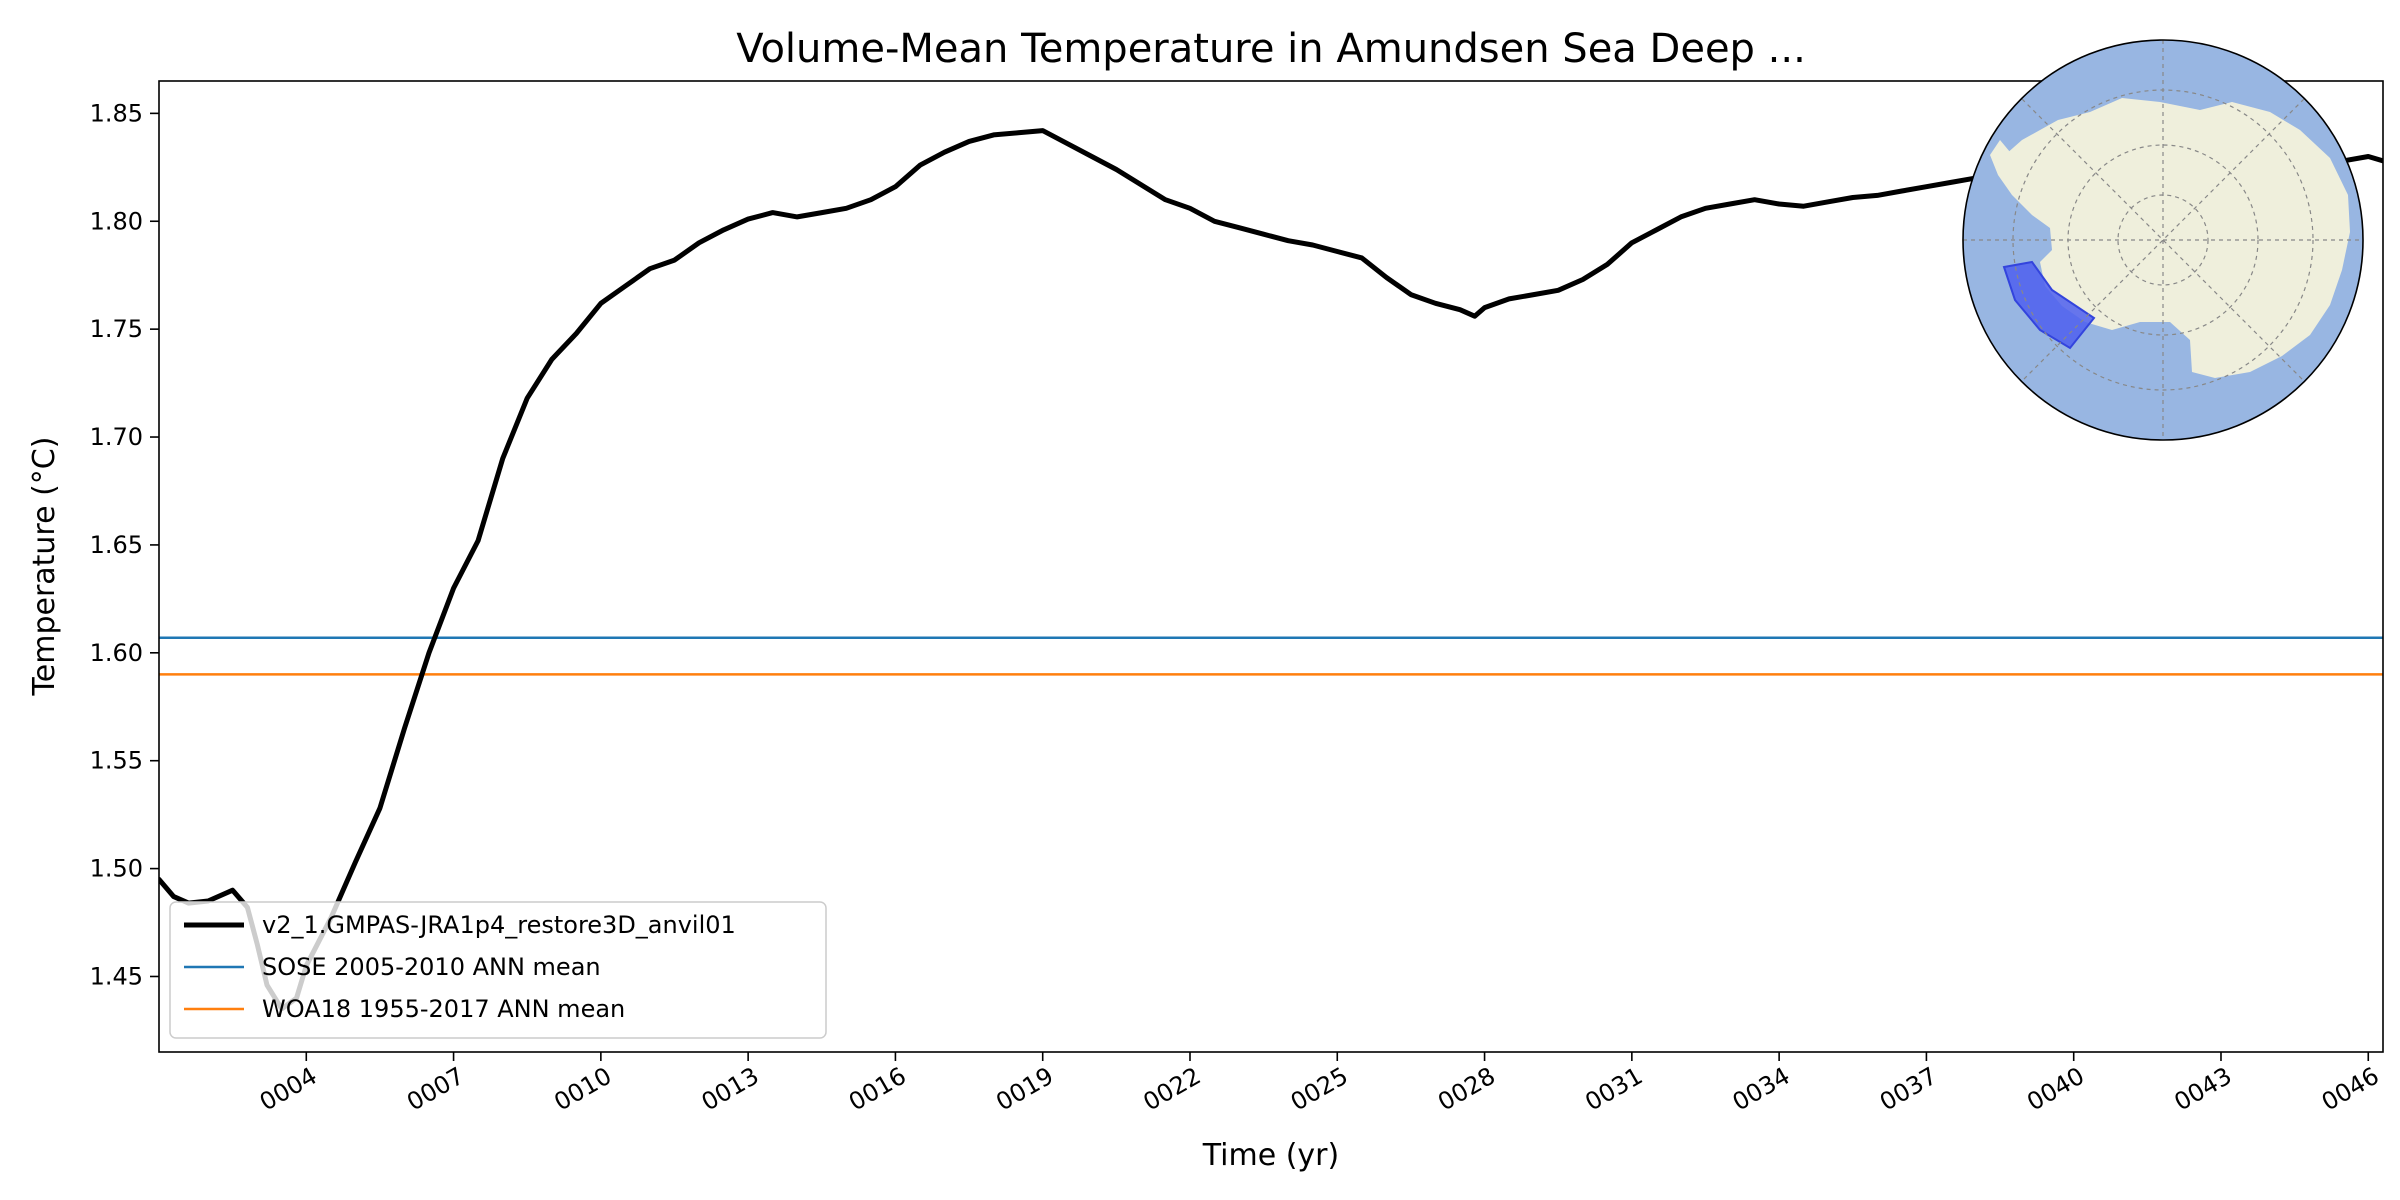 The width and height of the screenshot is (2400, 1200). I want to click on y-tick-label: 1.70, so click(116, 437).